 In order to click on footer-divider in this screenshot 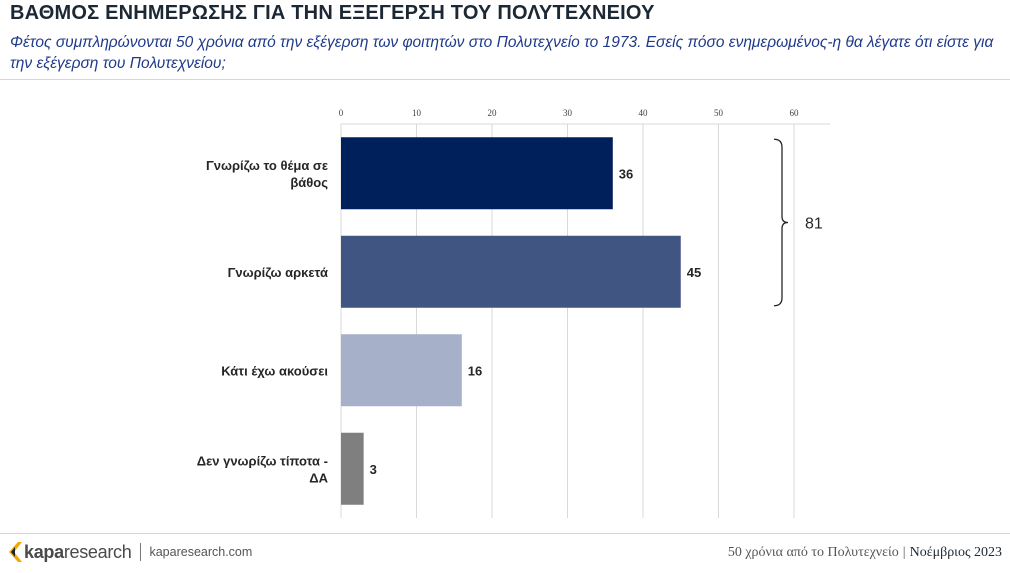, I will do `click(505, 533)`.